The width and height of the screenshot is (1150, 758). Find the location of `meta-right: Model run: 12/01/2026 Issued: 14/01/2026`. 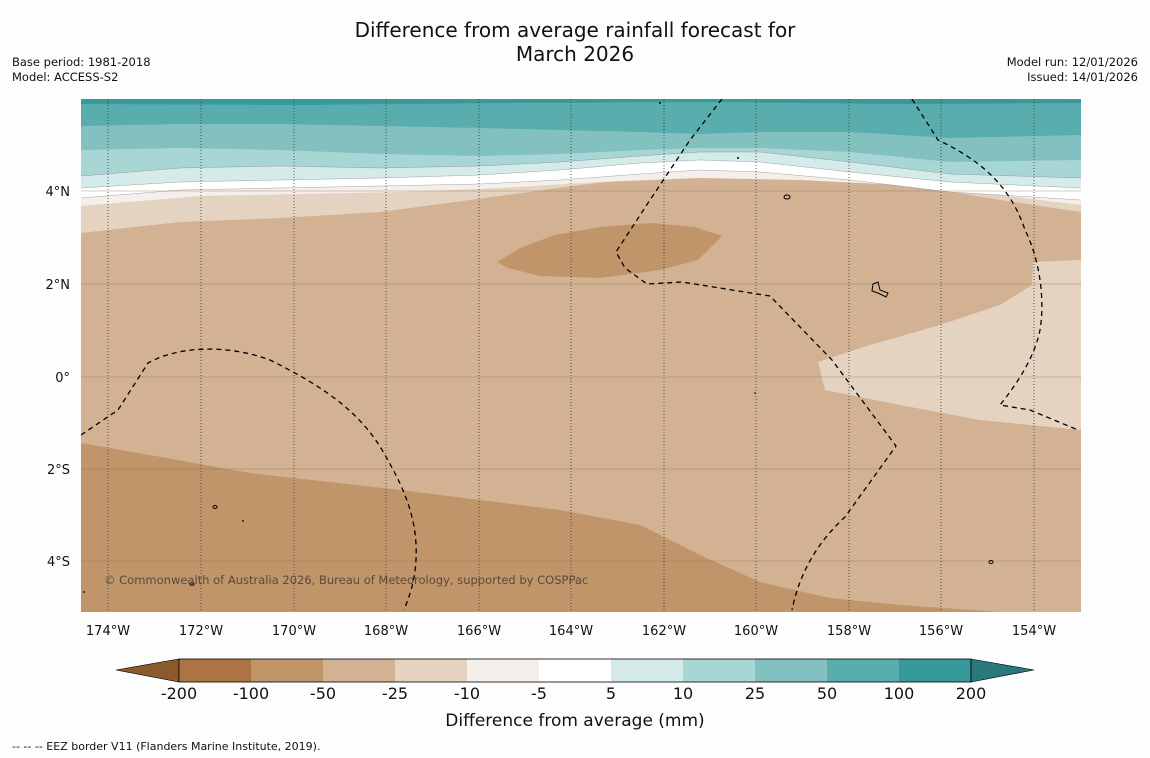

meta-right: Model run: 12/01/2026 Issued: 14/01/2026 is located at coordinates (1072, 70).